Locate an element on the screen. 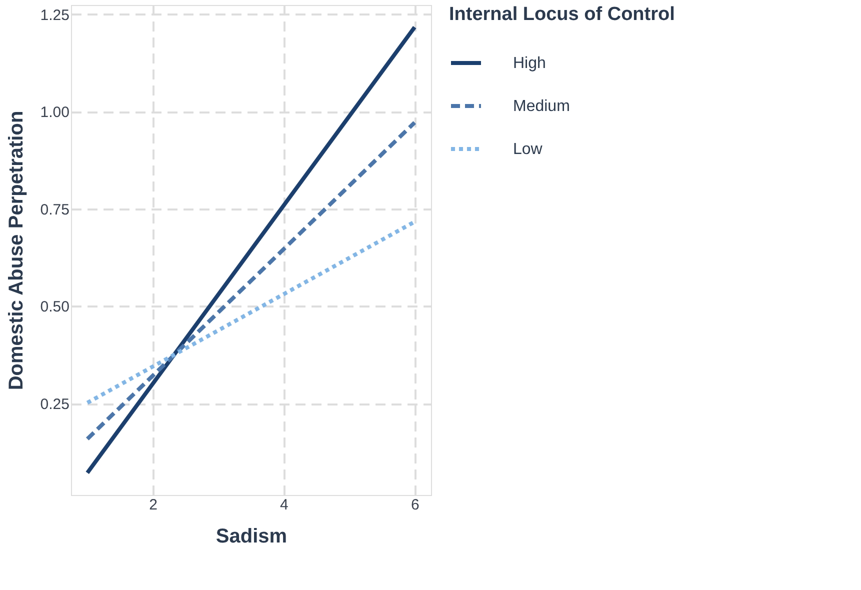  x-axis-title: Sadism is located at coordinates (252, 537).